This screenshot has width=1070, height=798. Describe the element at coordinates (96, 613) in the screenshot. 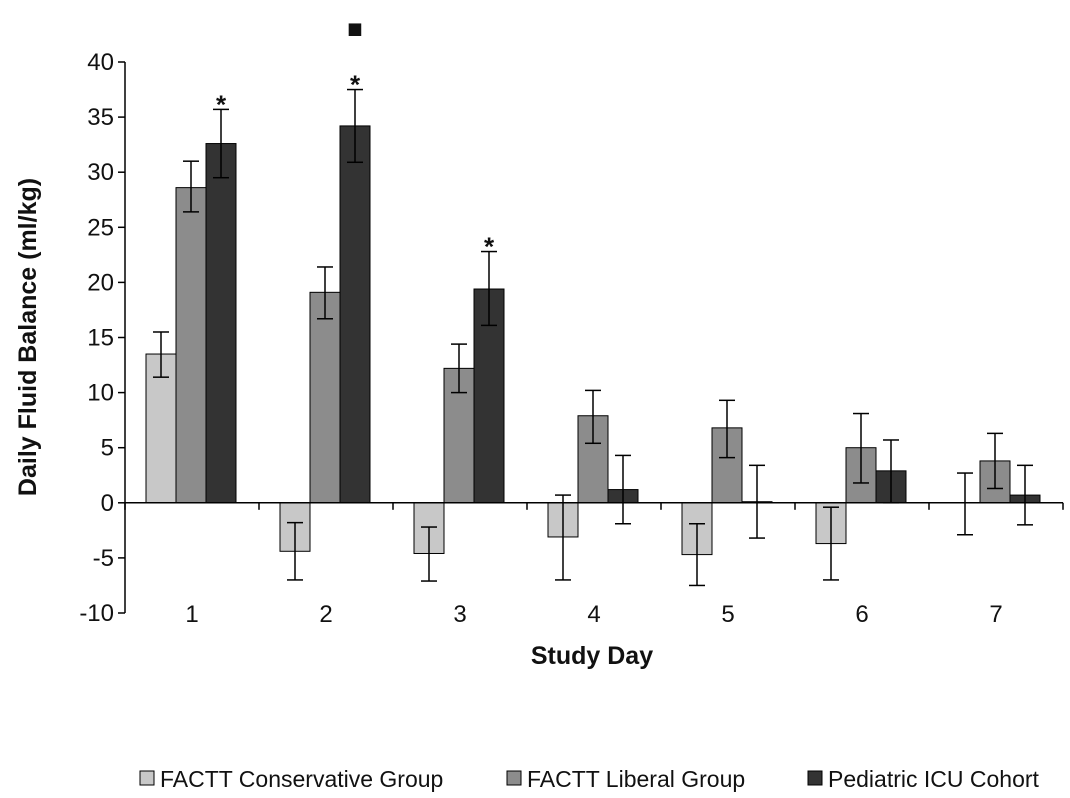

I see `y-tick-label: -10` at that location.